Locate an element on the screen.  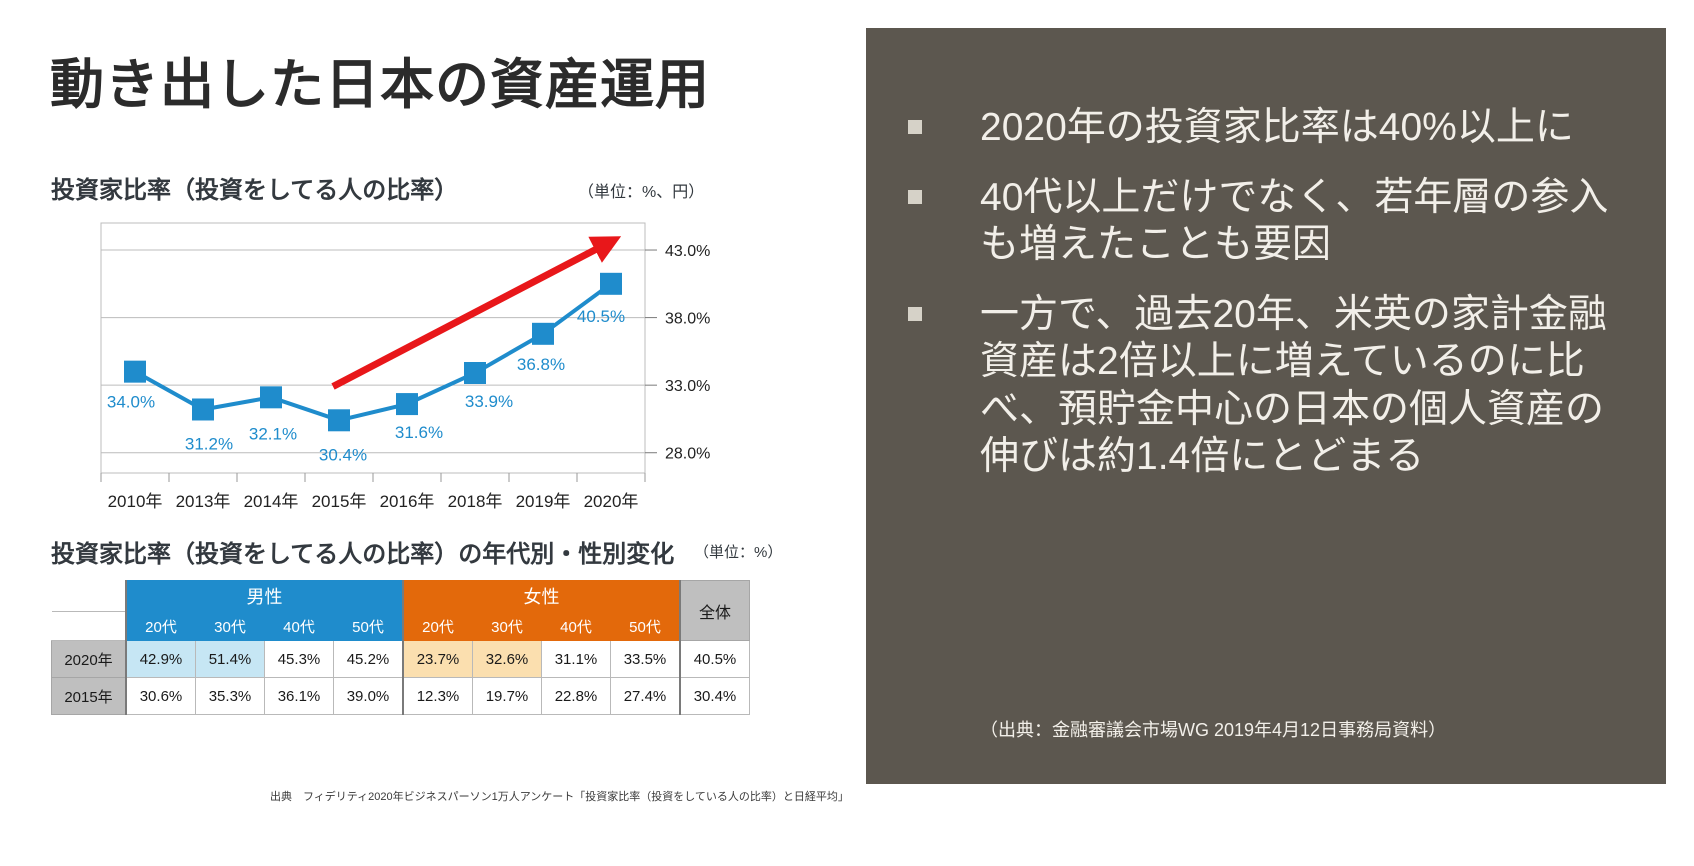
table-group-header-row: 男性 女性 全体 is located at coordinates (400, 610).